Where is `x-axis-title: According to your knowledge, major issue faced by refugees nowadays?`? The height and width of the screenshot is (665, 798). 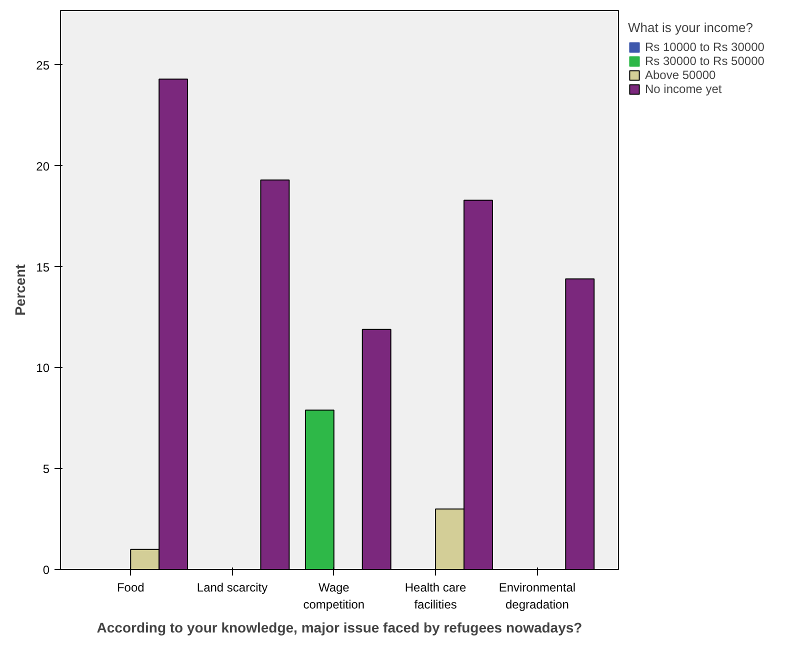 x-axis-title: According to your knowledge, major issue faced by refugees nowadays? is located at coordinates (339, 627).